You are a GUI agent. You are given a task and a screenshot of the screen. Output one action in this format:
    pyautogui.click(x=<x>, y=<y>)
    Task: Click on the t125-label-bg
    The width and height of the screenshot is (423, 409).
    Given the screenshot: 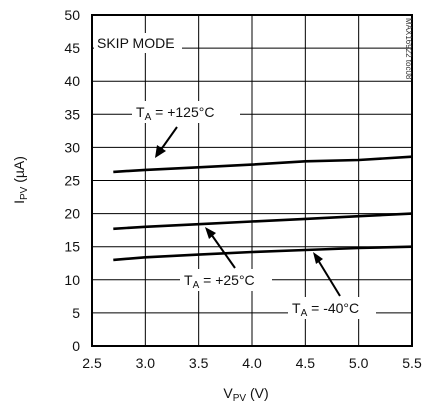 What is the action you would take?
    pyautogui.click(x=186, y=112)
    